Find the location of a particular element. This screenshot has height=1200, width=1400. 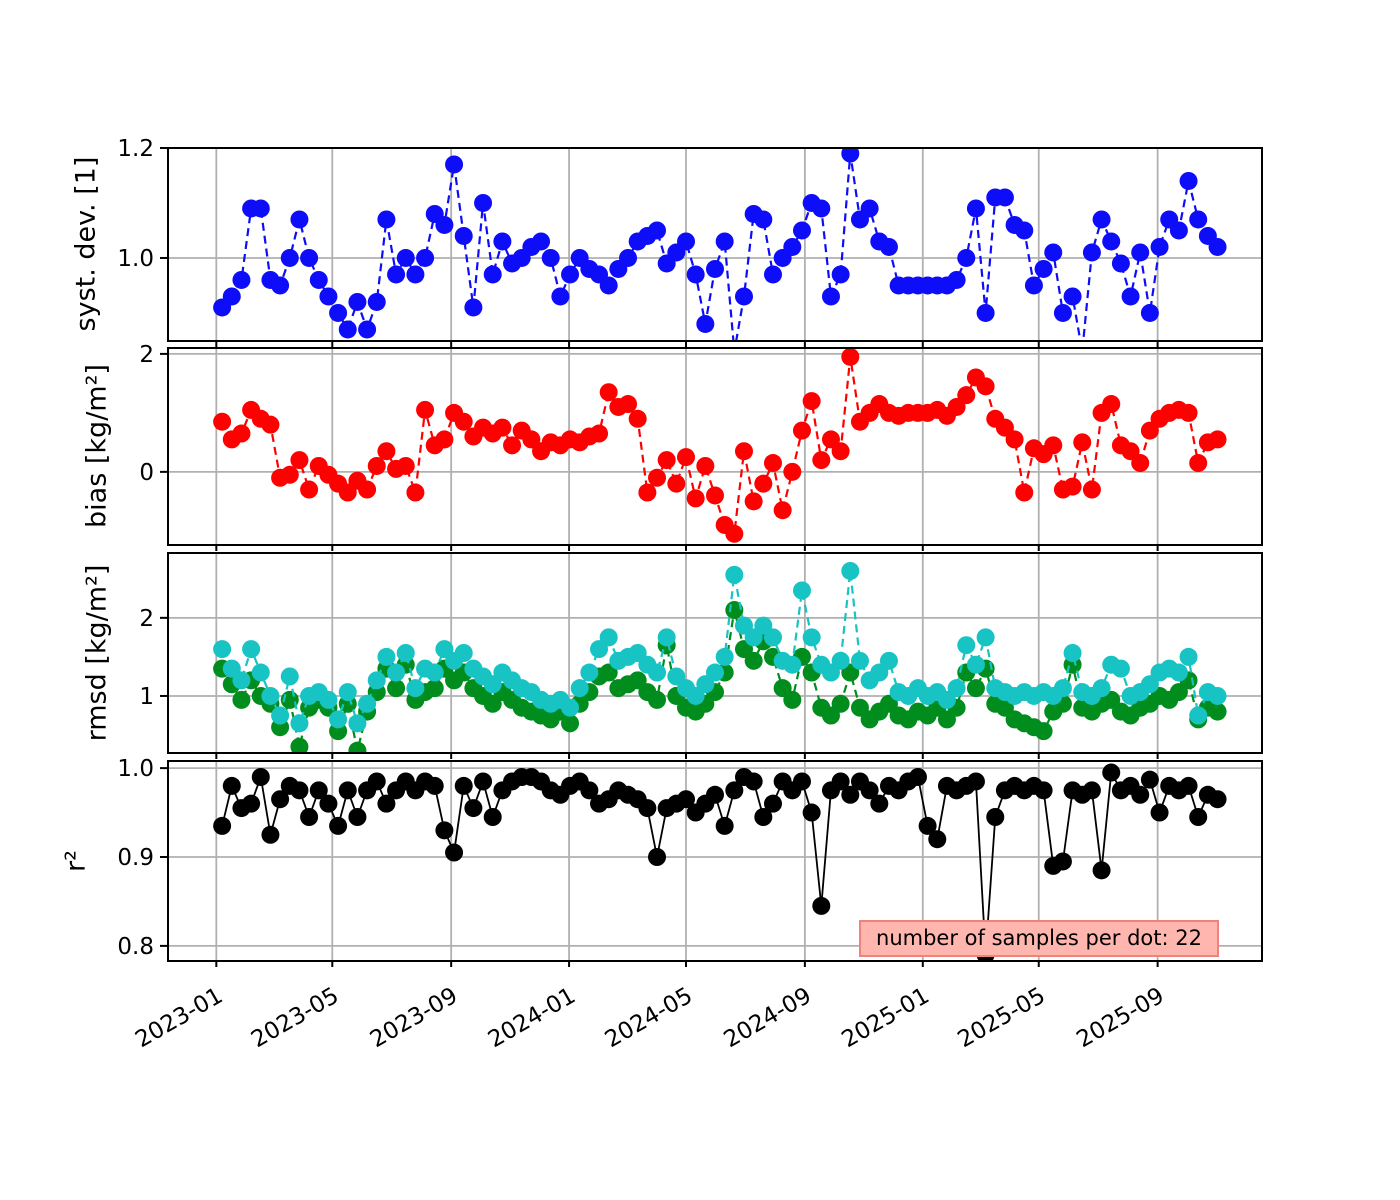

x-tick-label: 2023-05 is located at coordinates (295, 1018).